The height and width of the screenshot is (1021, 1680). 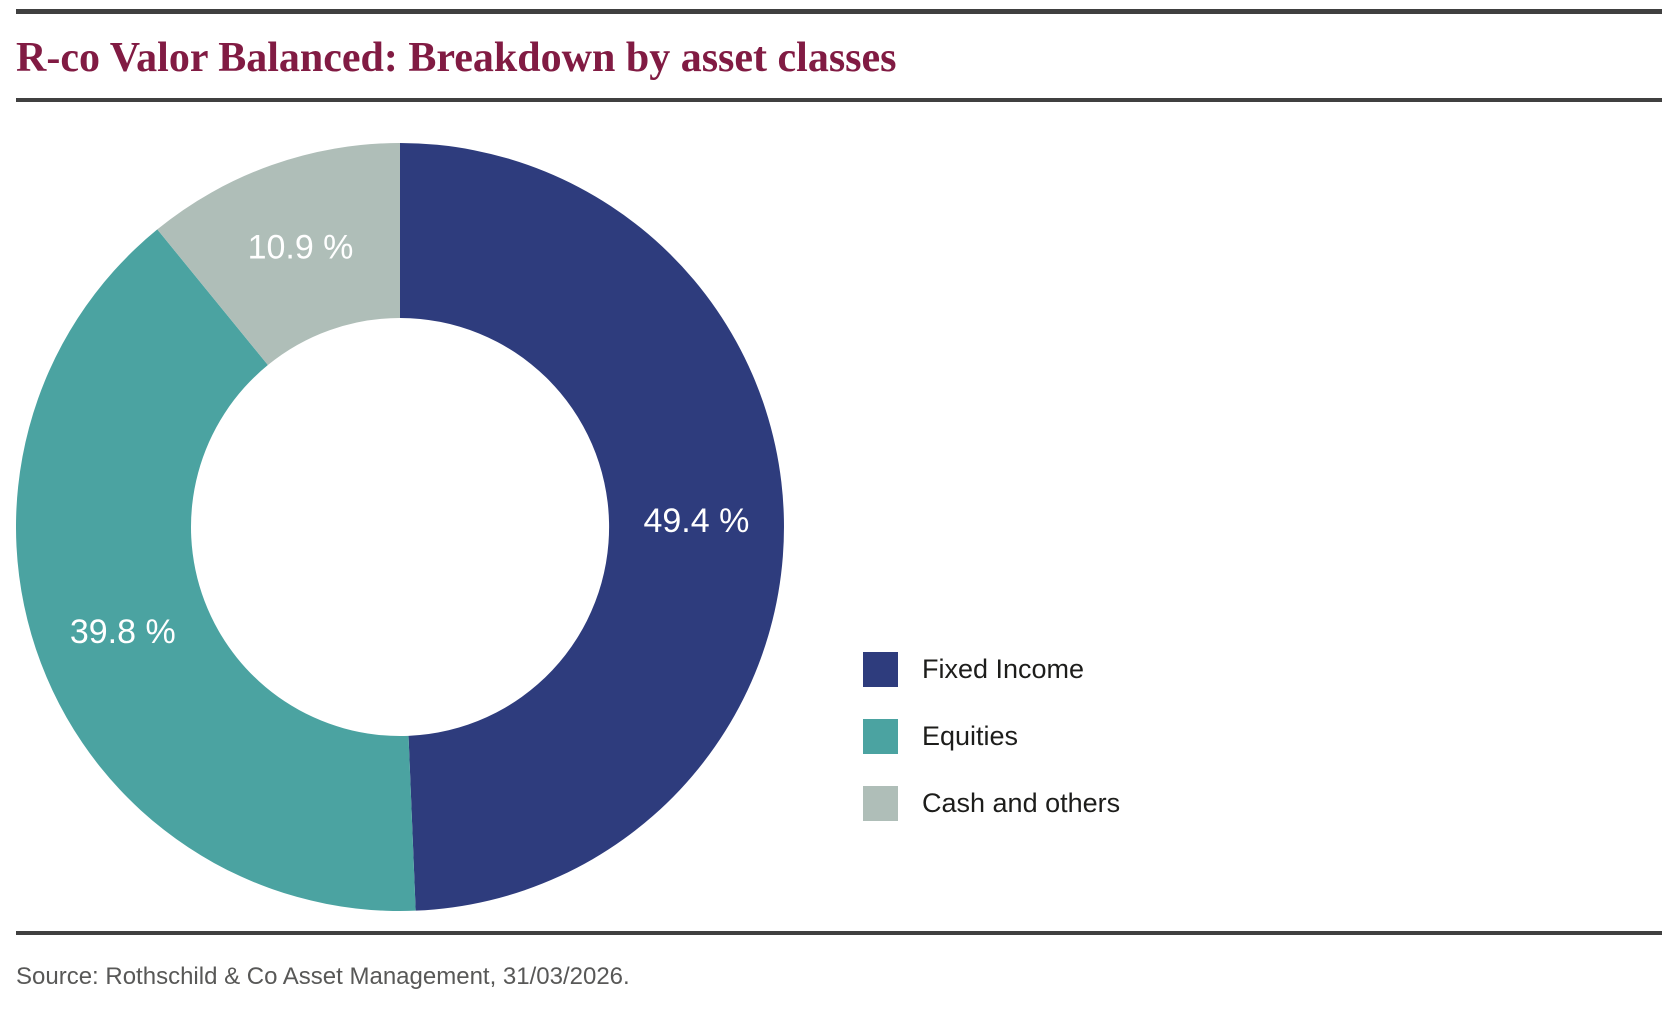 What do you see at coordinates (880, 669) in the screenshot?
I see `legend-swatch-fixed-income` at bounding box center [880, 669].